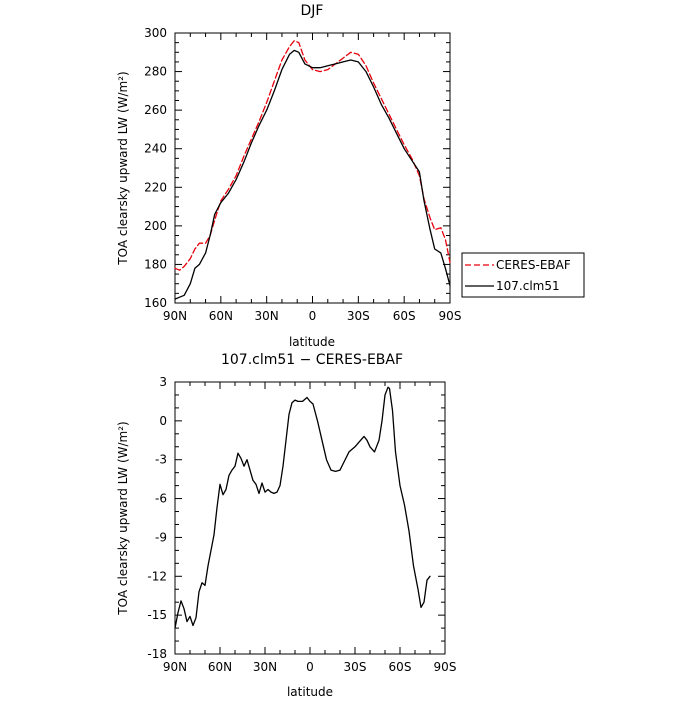  I want to click on top-x-tick-label: 30N, so click(267, 316).